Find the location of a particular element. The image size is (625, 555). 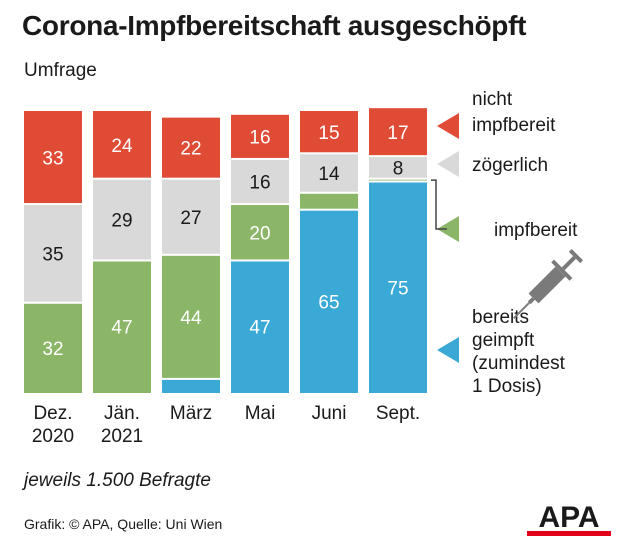

data-label: 15 is located at coordinates (328, 133).